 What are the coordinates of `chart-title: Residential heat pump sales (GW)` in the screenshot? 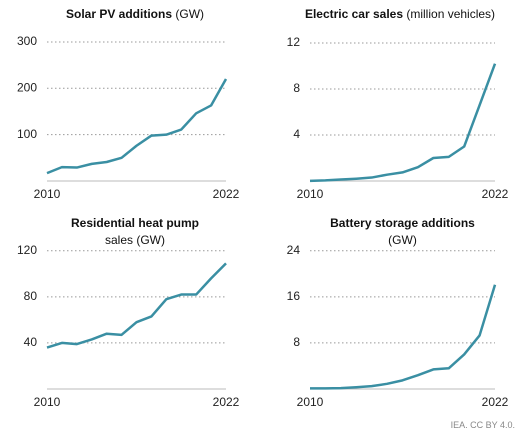 It's located at (135, 232).